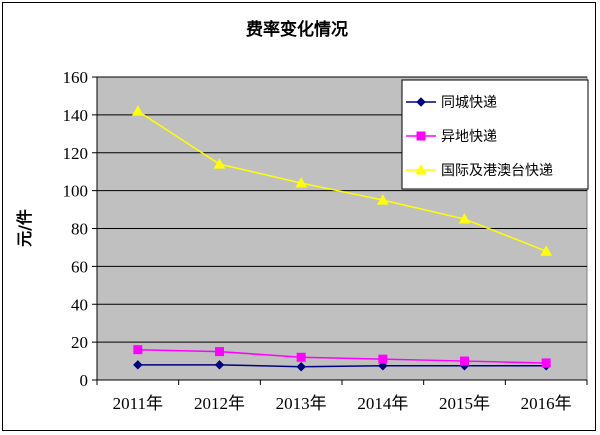 The width and height of the screenshot is (600, 435). I want to click on x-tick-label: 2016年, so click(546, 403).